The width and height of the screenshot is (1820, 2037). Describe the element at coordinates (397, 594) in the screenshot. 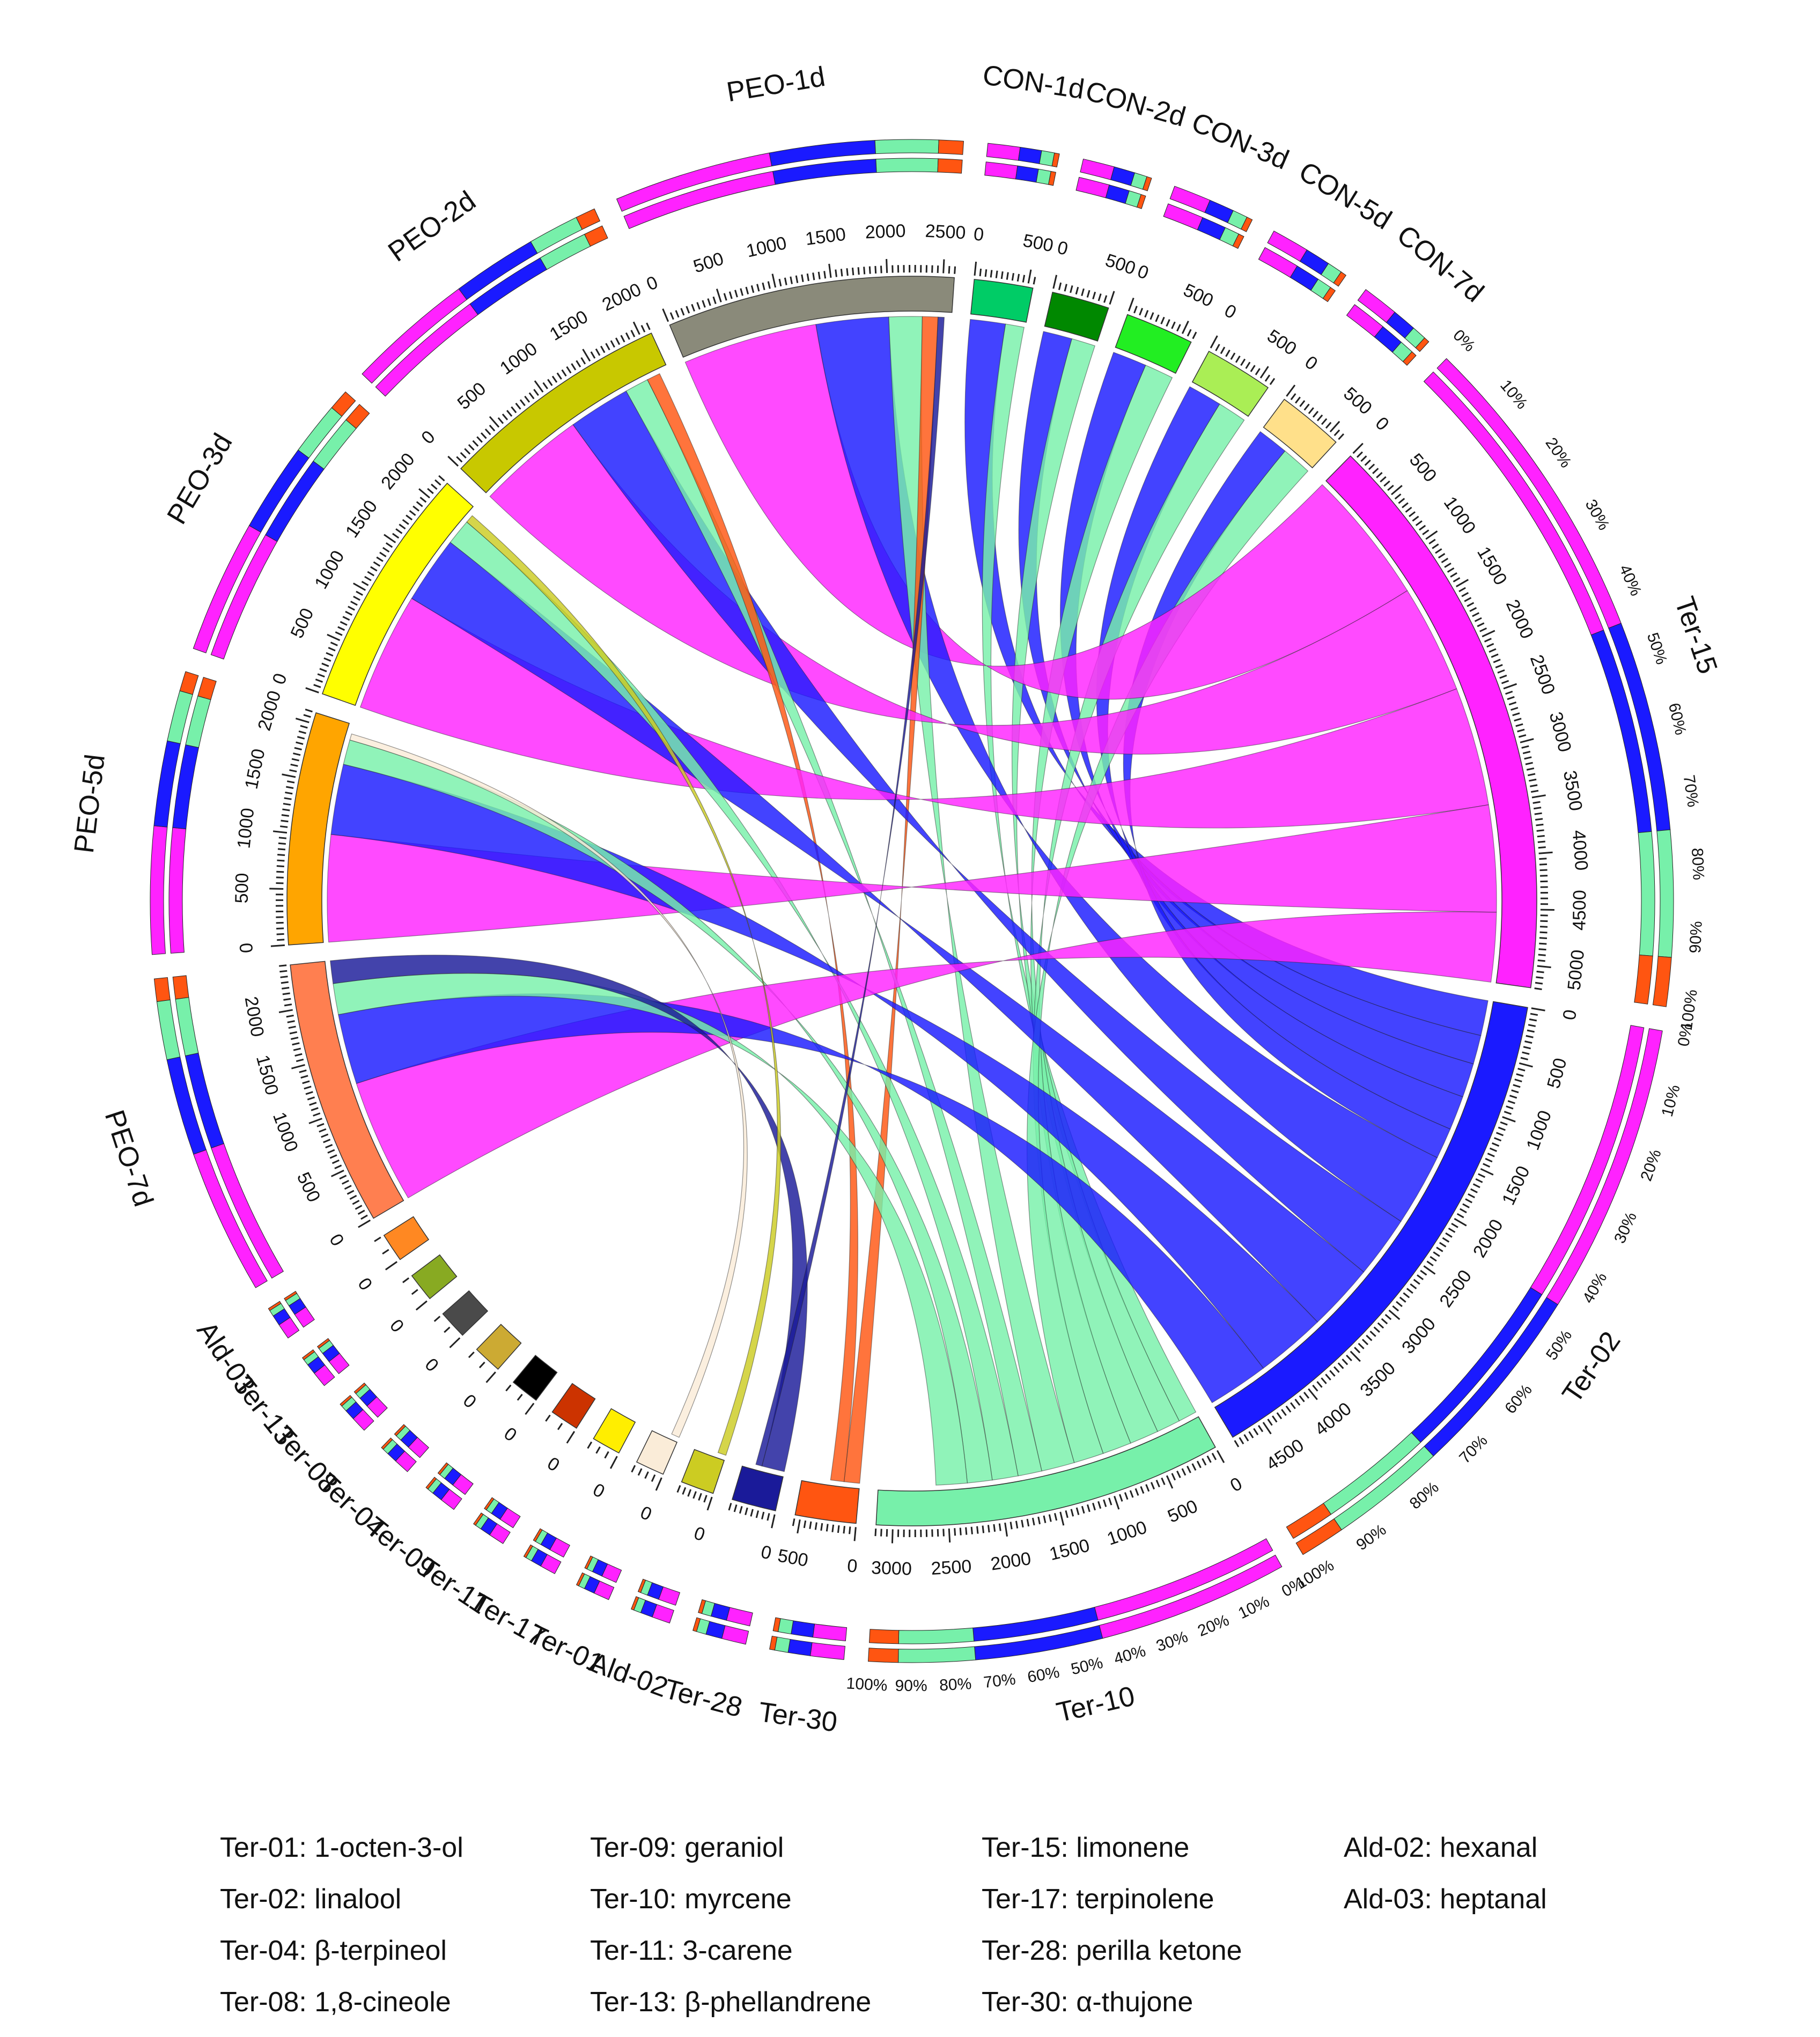

I see `arc-PEO-3d` at that location.